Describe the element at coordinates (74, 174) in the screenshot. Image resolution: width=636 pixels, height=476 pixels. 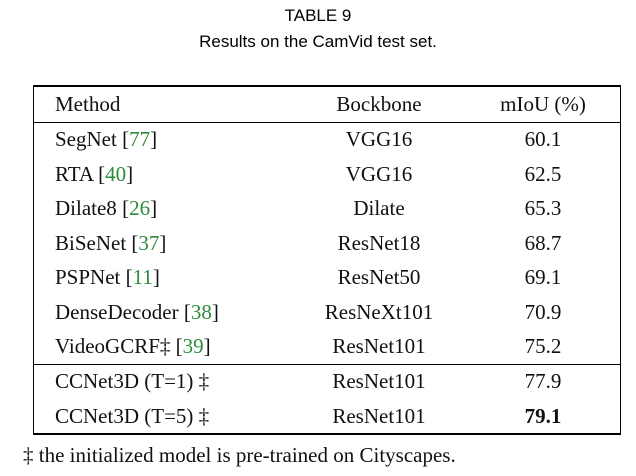
I see `method-name: RTA` at that location.